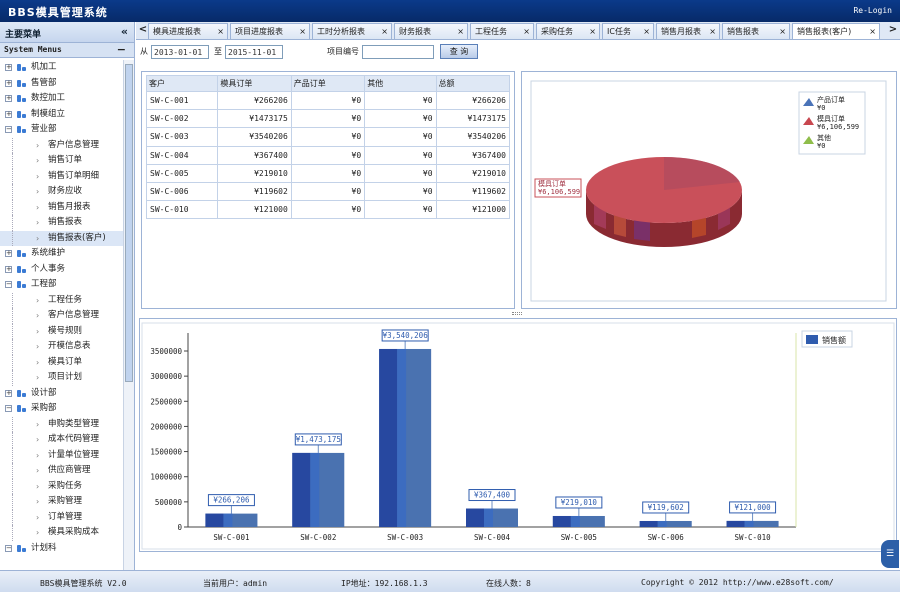 The width and height of the screenshot is (900, 592). I want to click on table-row: SW-C-002 ¥1473175 ¥0 ¥0 ¥1473175, so click(328, 119).